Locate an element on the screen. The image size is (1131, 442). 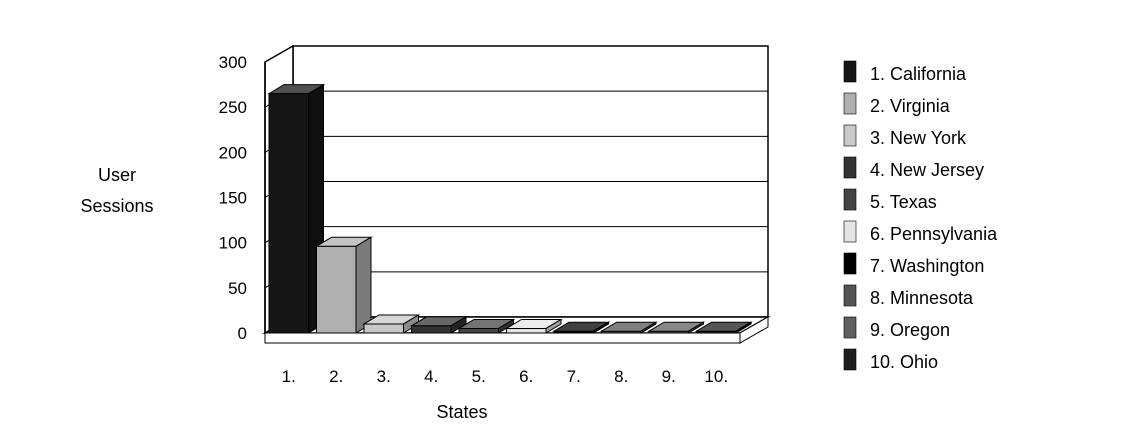
legend-label: 2. Virginia is located at coordinates (910, 106).